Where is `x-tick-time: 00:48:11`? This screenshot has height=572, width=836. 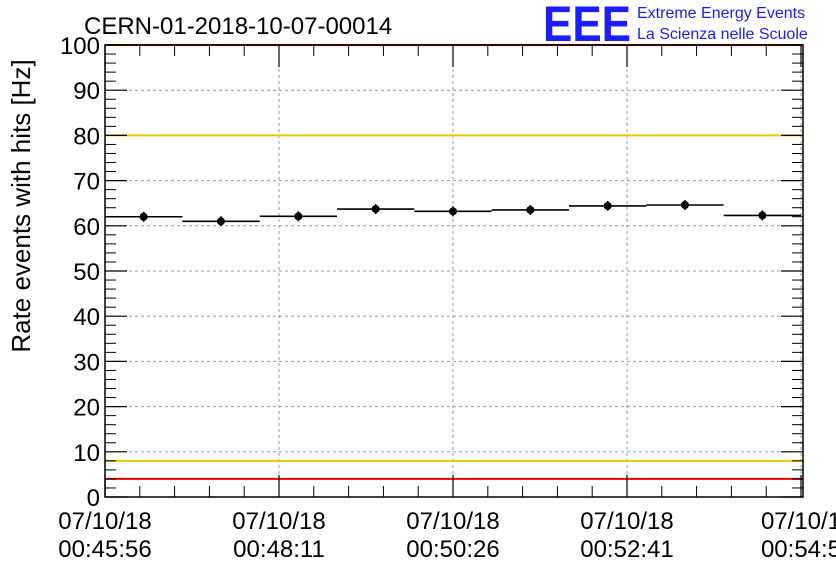
x-tick-time: 00:48:11 is located at coordinates (279, 549).